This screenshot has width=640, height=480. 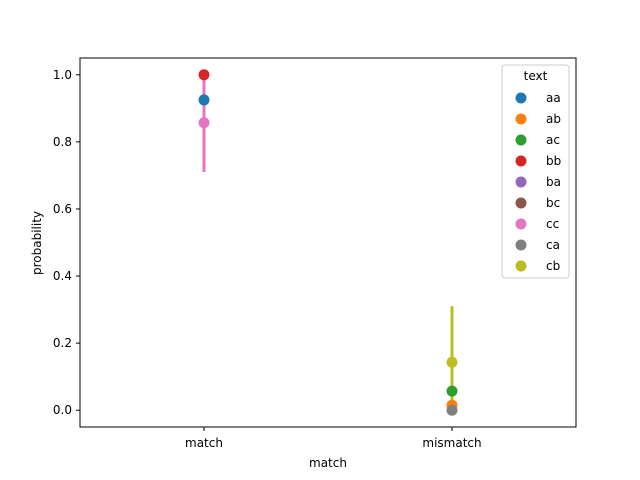 I want to click on y-axis-label: probability, so click(x=37, y=243).